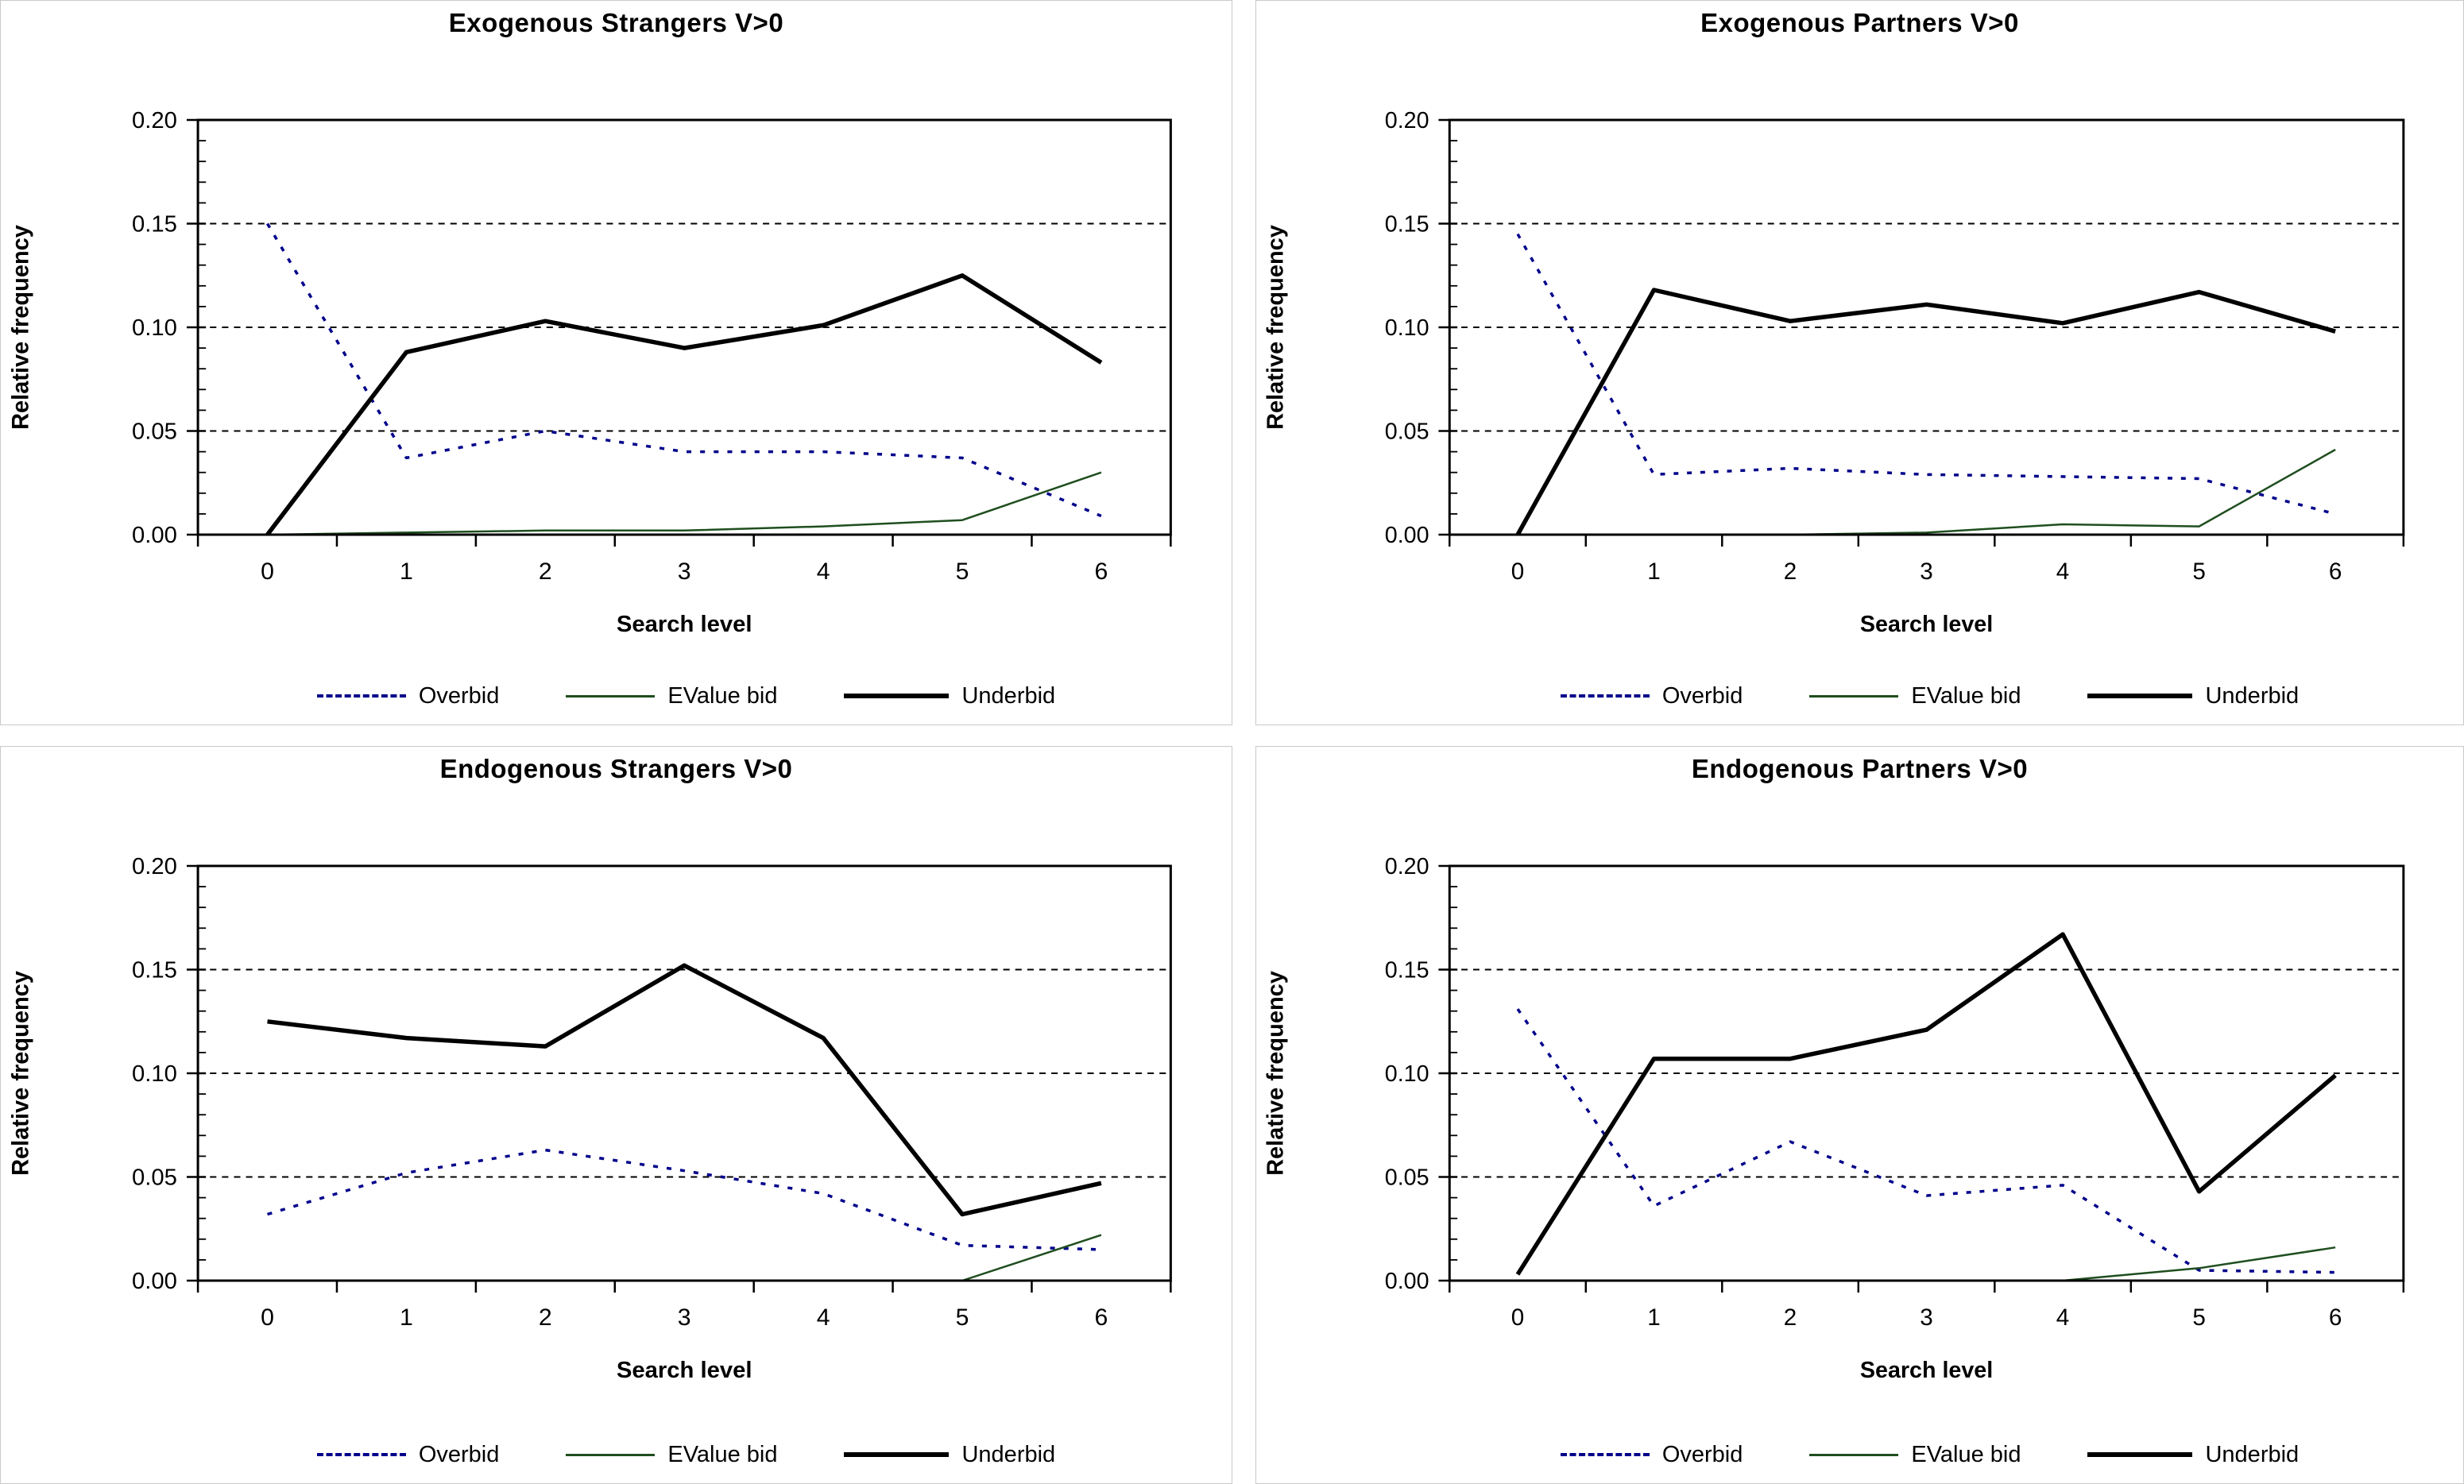 The image size is (2464, 1484). I want to click on chart-title: Exogenous Strangers V>0, so click(616, 22).